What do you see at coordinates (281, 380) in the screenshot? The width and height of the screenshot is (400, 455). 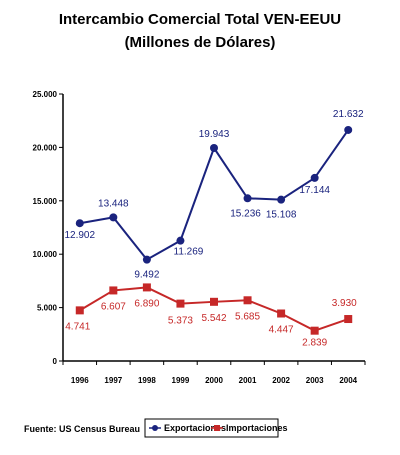 I see `x-tick-label: 2002` at bounding box center [281, 380].